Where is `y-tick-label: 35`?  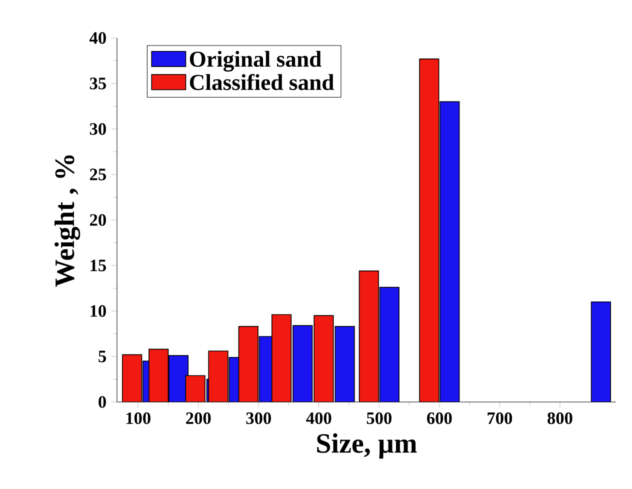
y-tick-label: 35 is located at coordinates (98, 84).